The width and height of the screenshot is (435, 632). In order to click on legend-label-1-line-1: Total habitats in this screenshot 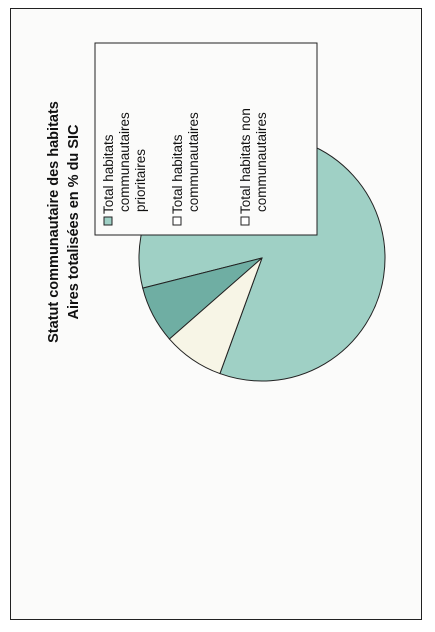, I will do `click(108, 174)`.